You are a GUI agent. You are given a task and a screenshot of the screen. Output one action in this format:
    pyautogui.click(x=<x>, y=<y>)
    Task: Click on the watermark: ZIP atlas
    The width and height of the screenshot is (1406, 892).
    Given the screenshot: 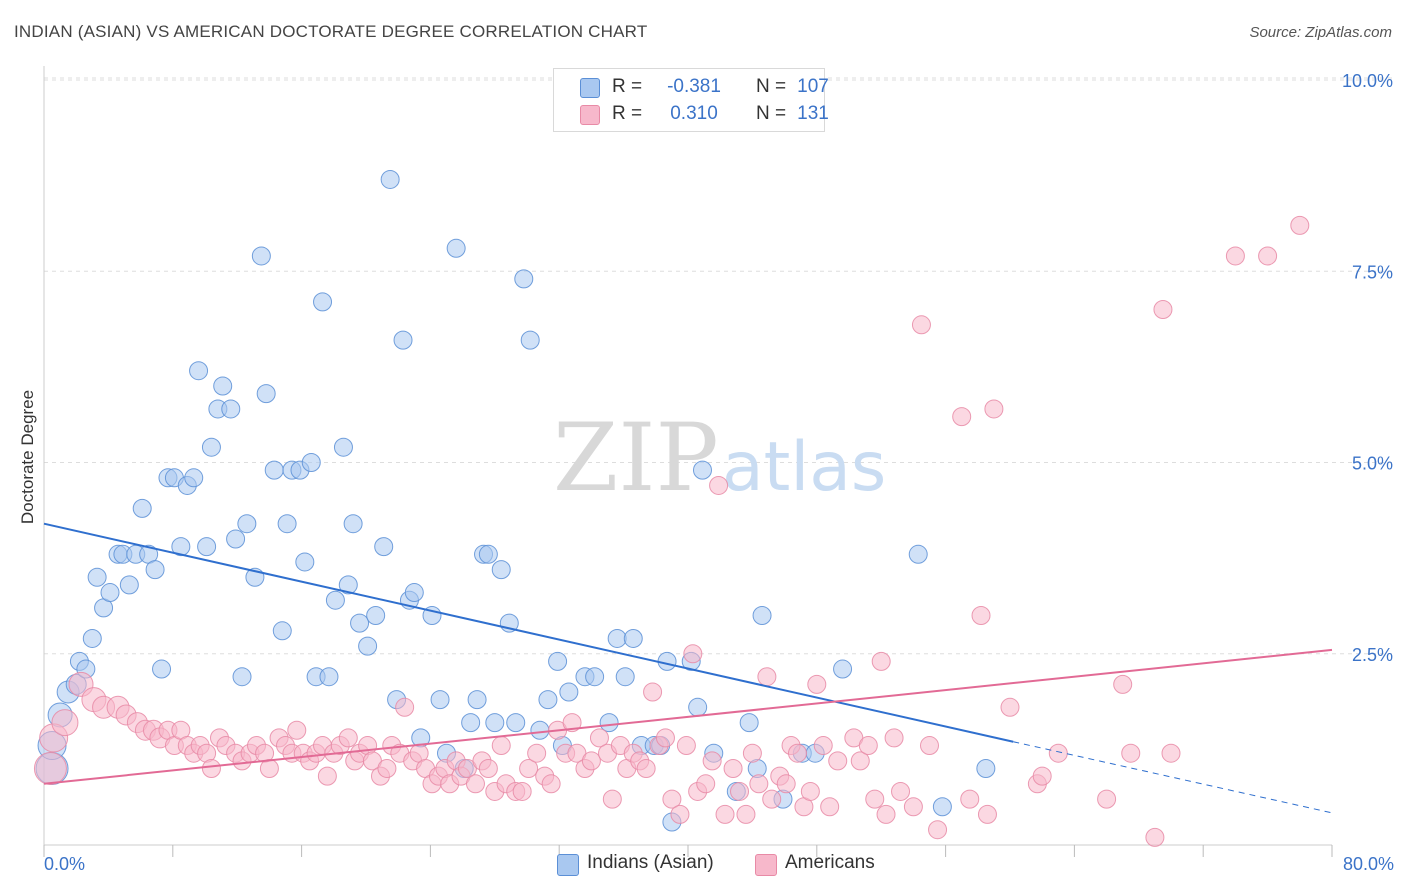 What is the action you would take?
    pyautogui.click(x=719, y=458)
    